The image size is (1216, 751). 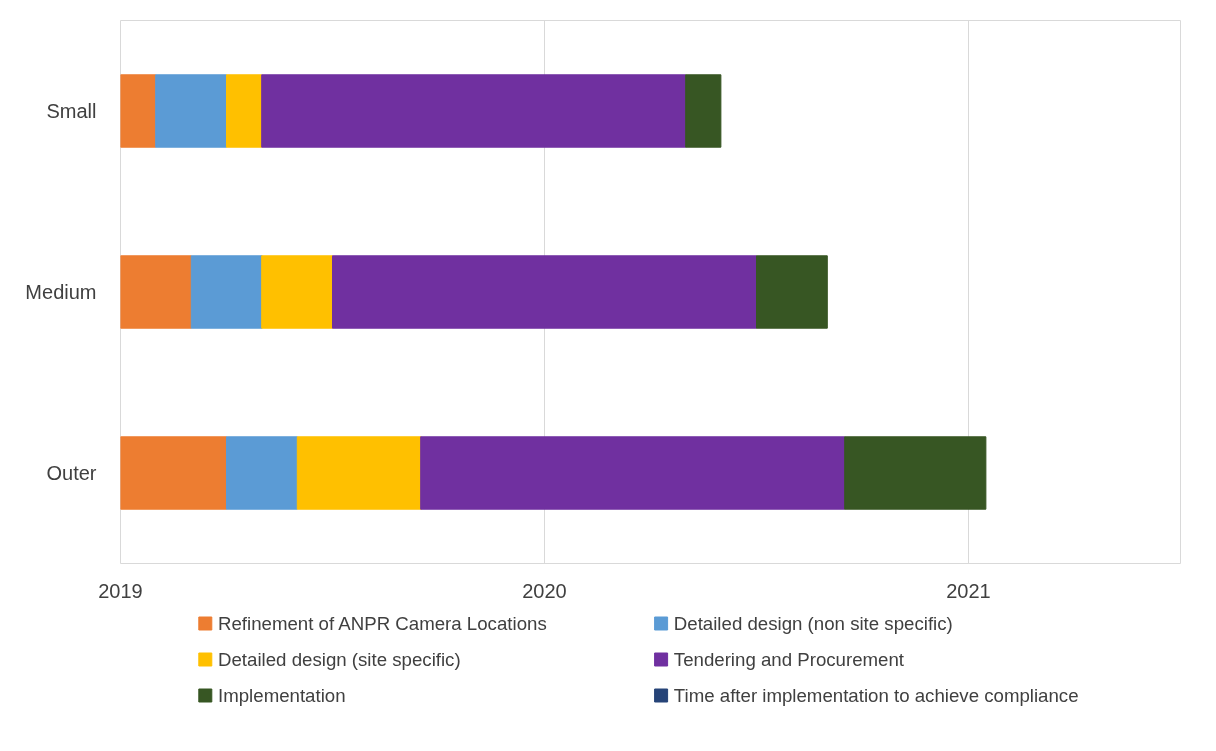 What do you see at coordinates (61, 292) in the screenshot?
I see `y-tick-label: Medium` at bounding box center [61, 292].